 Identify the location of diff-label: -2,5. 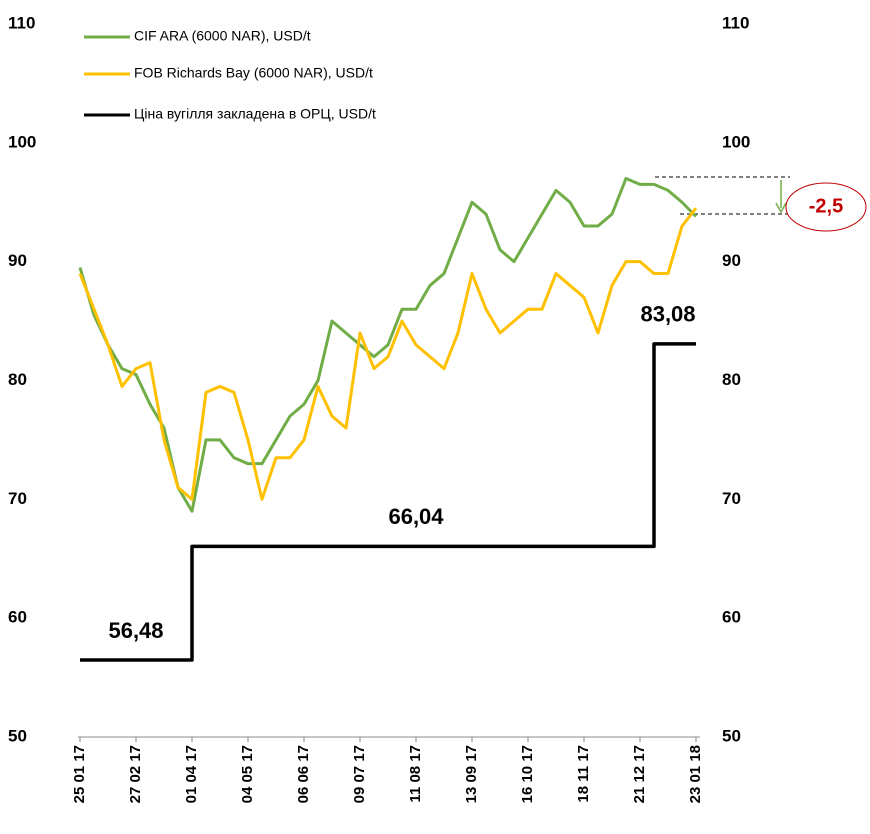
(826, 206).